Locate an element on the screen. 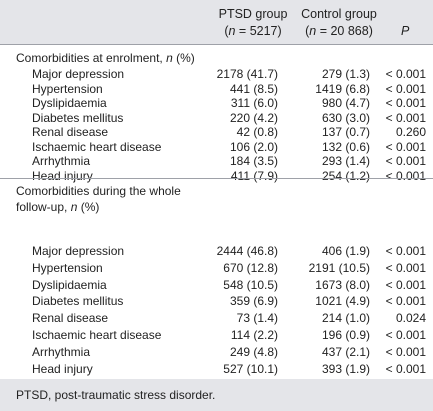 This screenshot has height=411, width=433. row-ptsd-value: 114 (2.2) is located at coordinates (254, 335).